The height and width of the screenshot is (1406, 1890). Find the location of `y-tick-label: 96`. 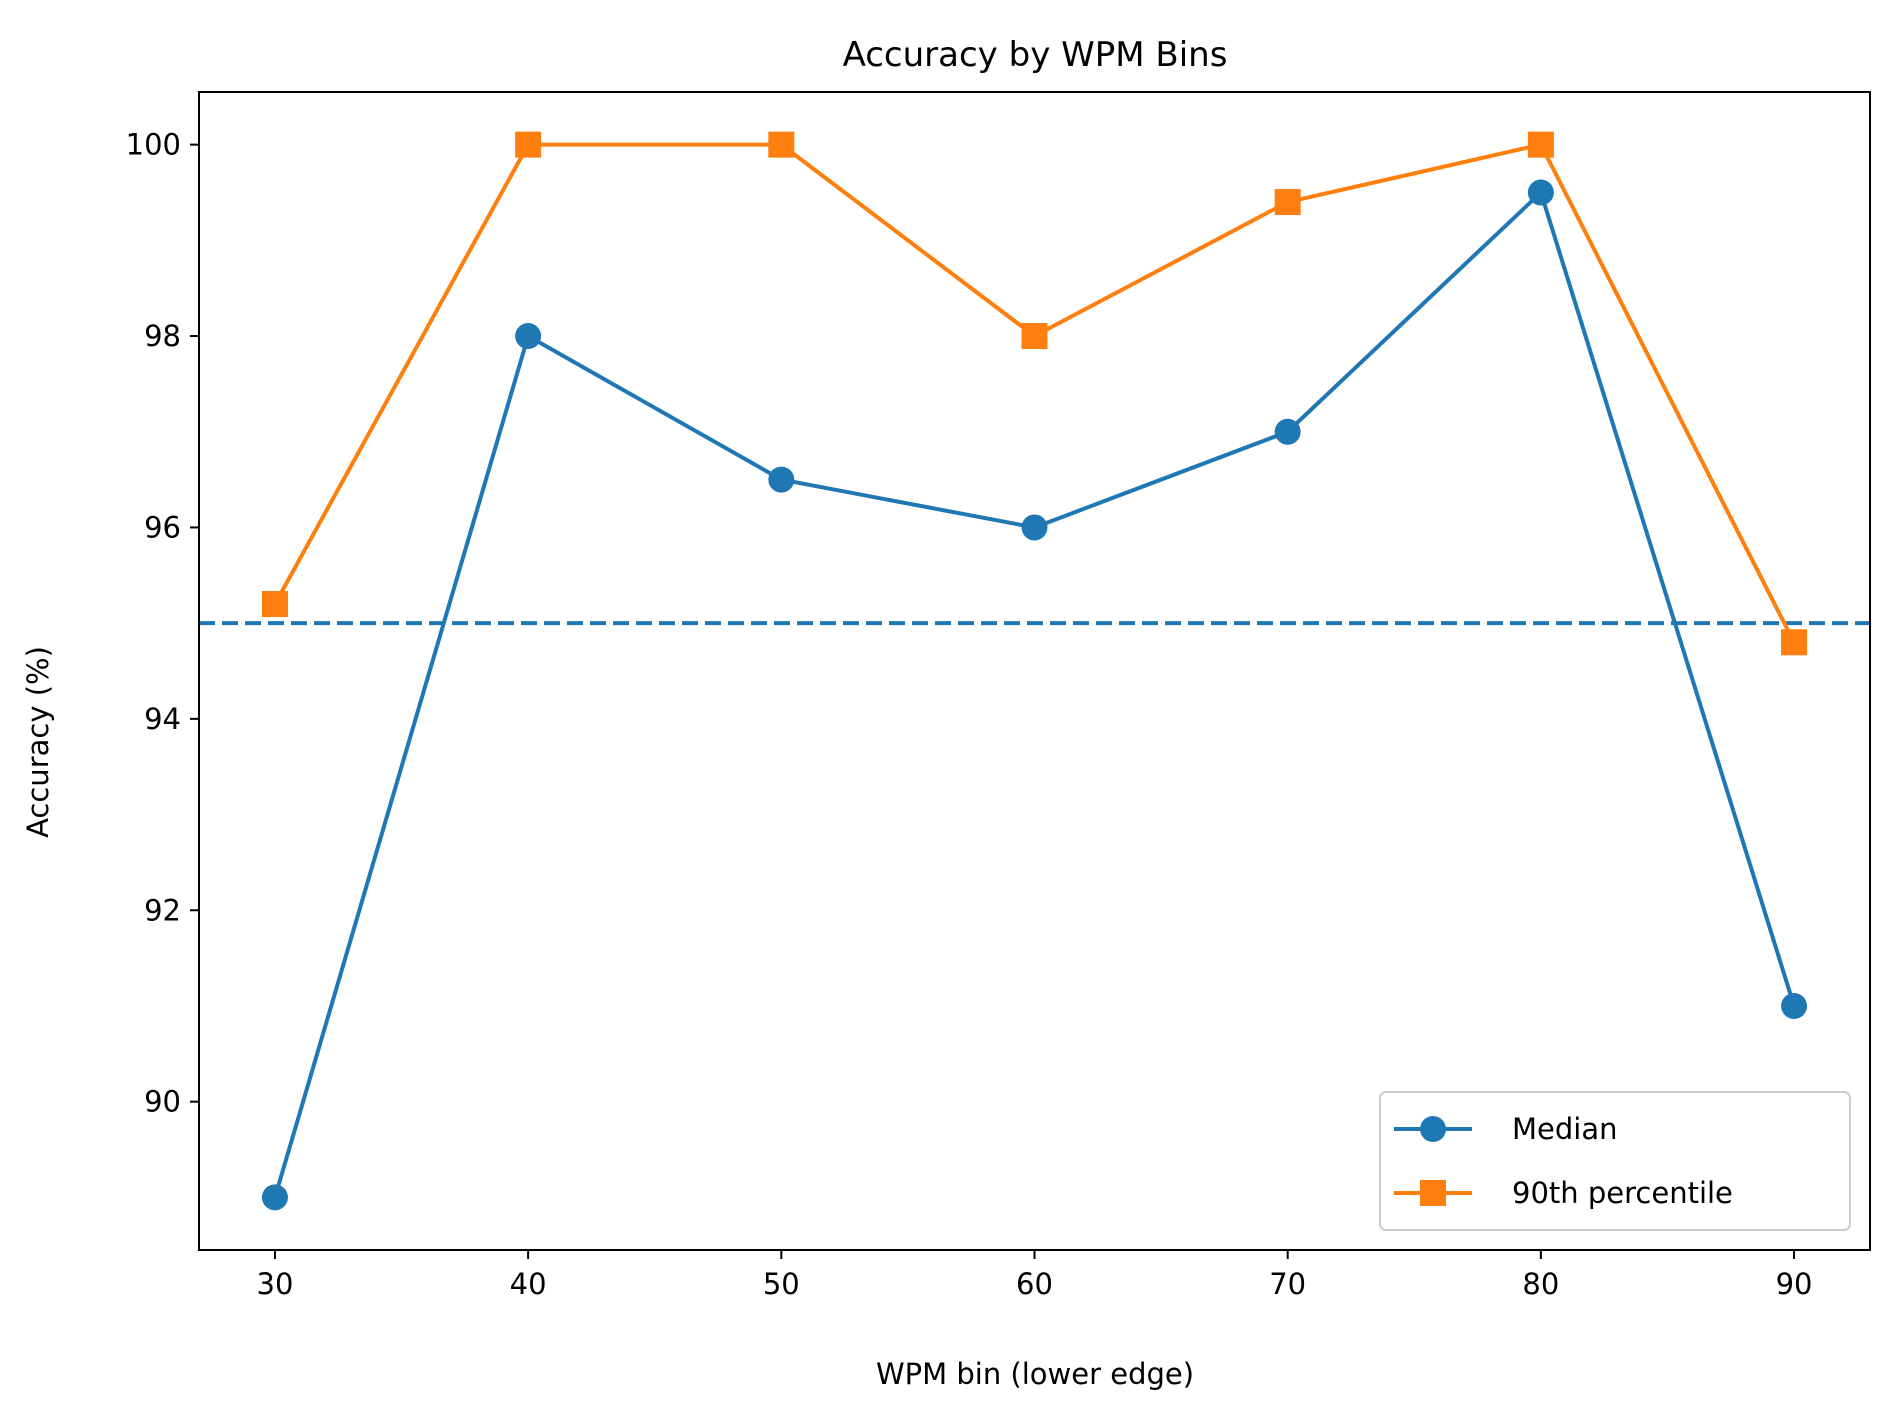

y-tick-label: 96 is located at coordinates (162, 527).